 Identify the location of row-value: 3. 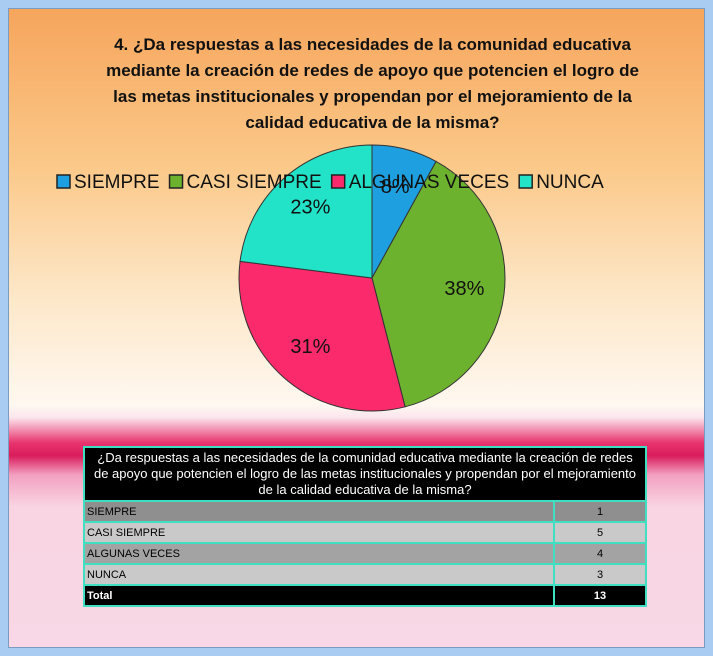
(600, 574).